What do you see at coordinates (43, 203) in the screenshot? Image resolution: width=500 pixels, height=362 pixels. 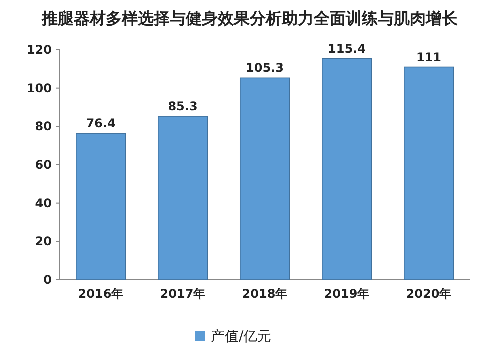 I see `y-tick-label: 40` at bounding box center [43, 203].